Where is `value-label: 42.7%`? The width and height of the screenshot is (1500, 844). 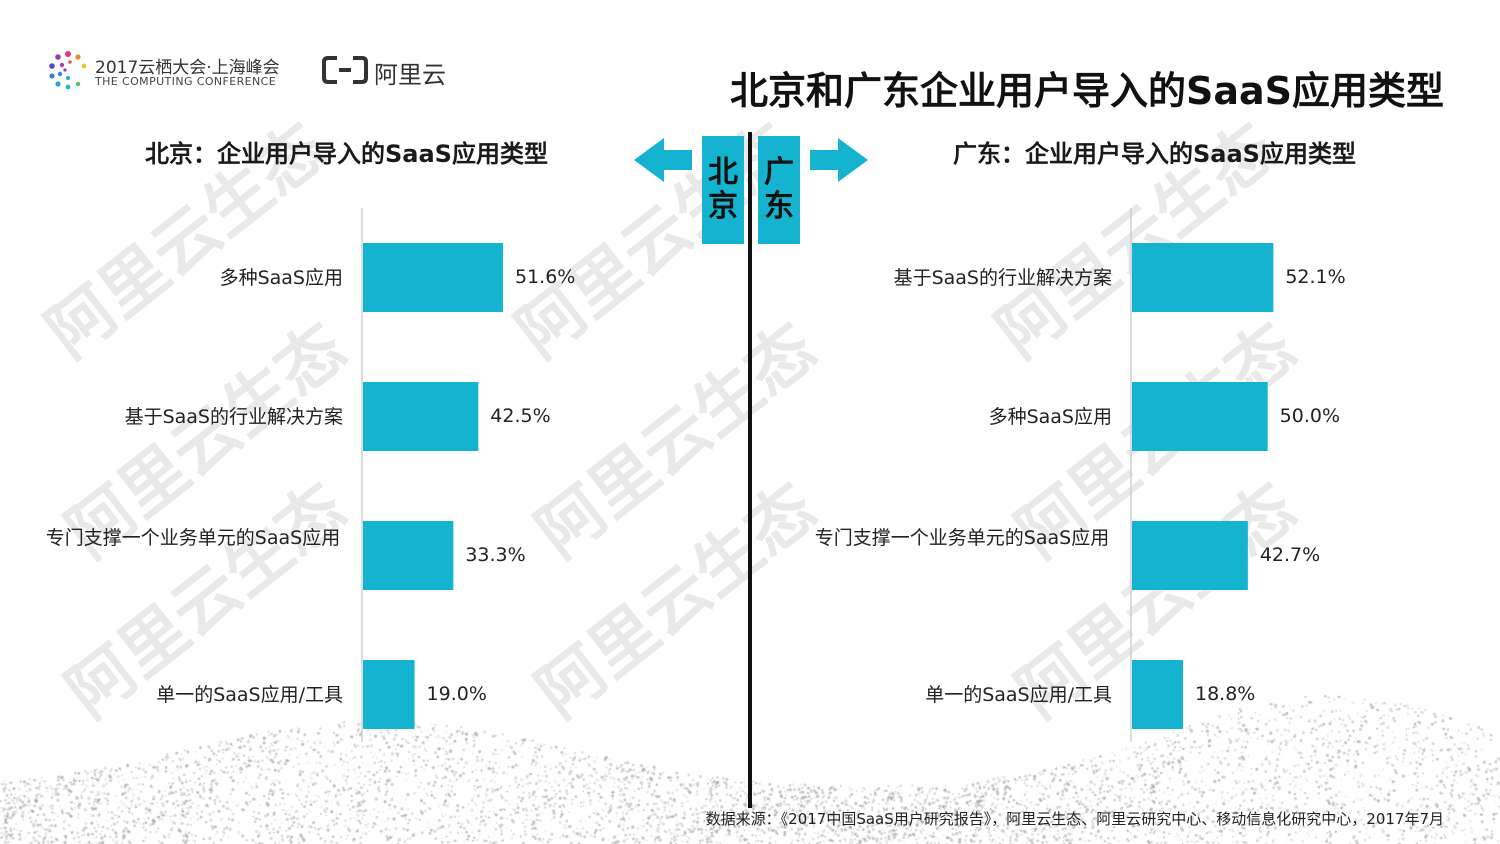 value-label: 42.7% is located at coordinates (1290, 554).